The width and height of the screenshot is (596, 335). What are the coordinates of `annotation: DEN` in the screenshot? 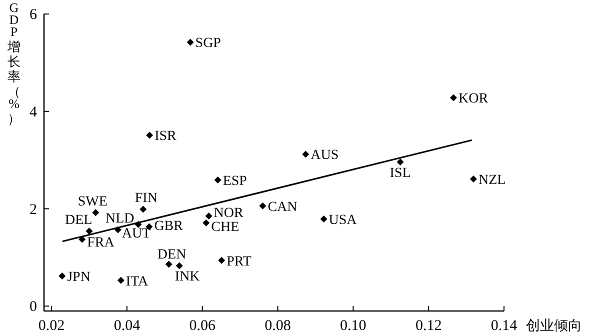 It's located at (171, 254).